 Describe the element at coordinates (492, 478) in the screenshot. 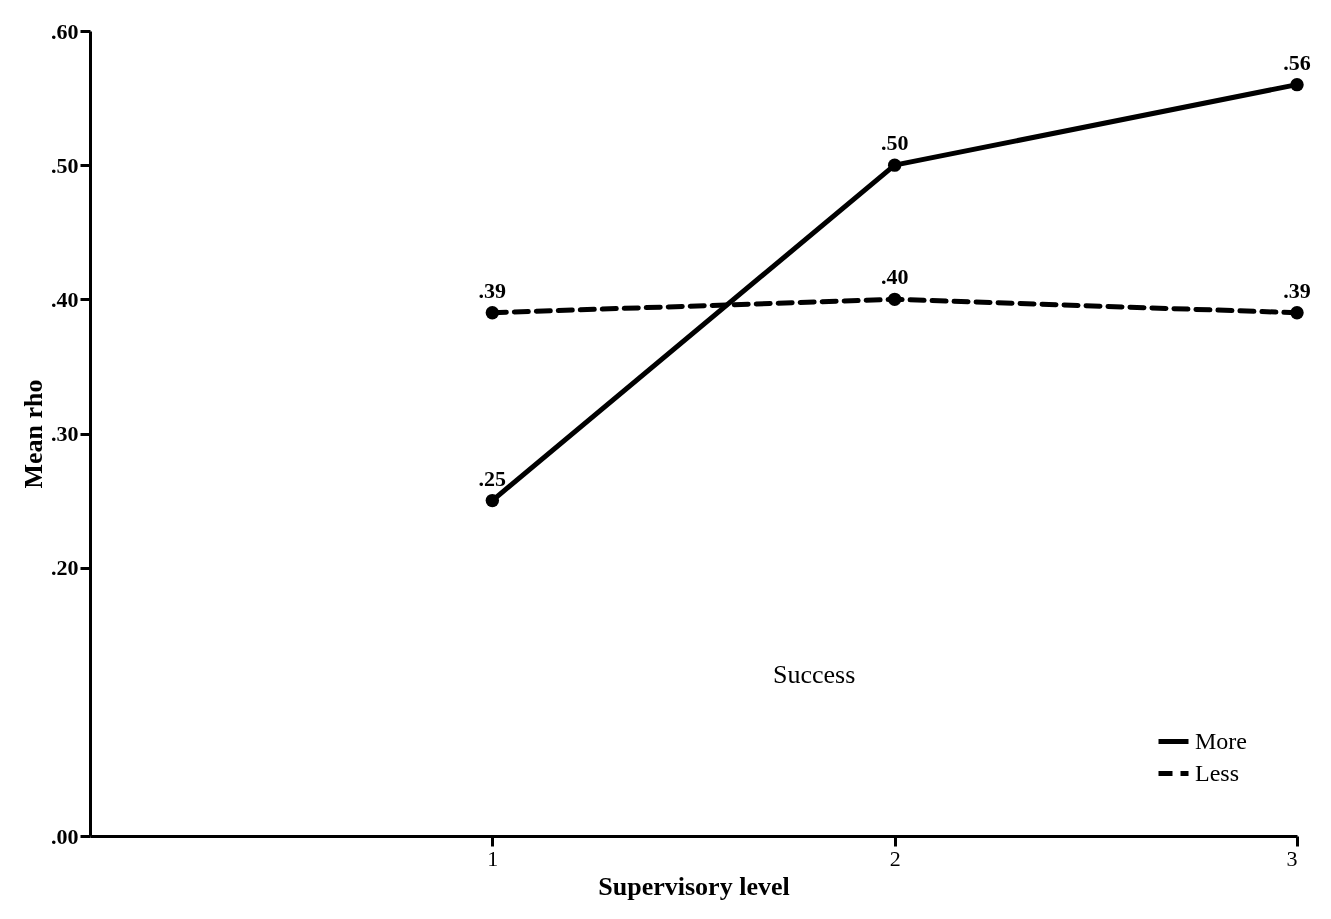

I see `data-label: .25` at that location.